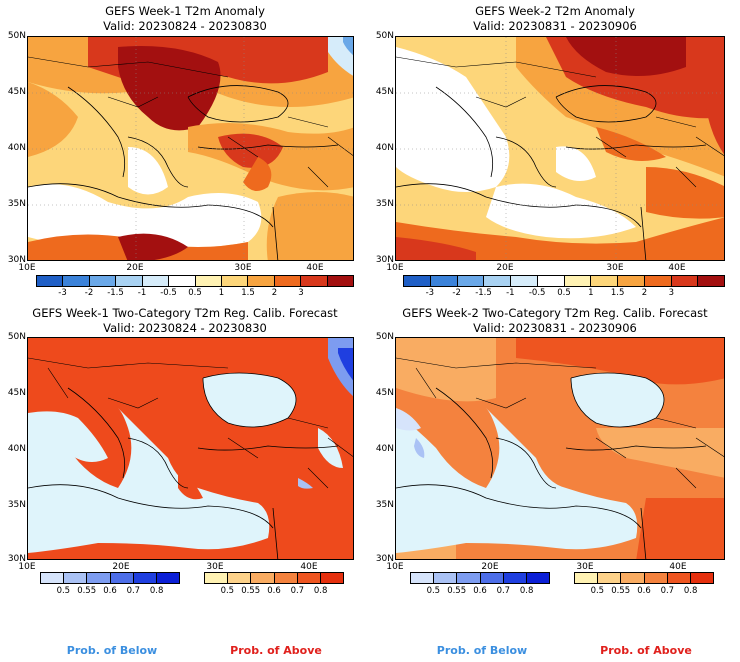 This screenshot has height=662, width=740. Describe the element at coordinates (615, 268) in the screenshot. I see `lon-label: 30E` at that location.